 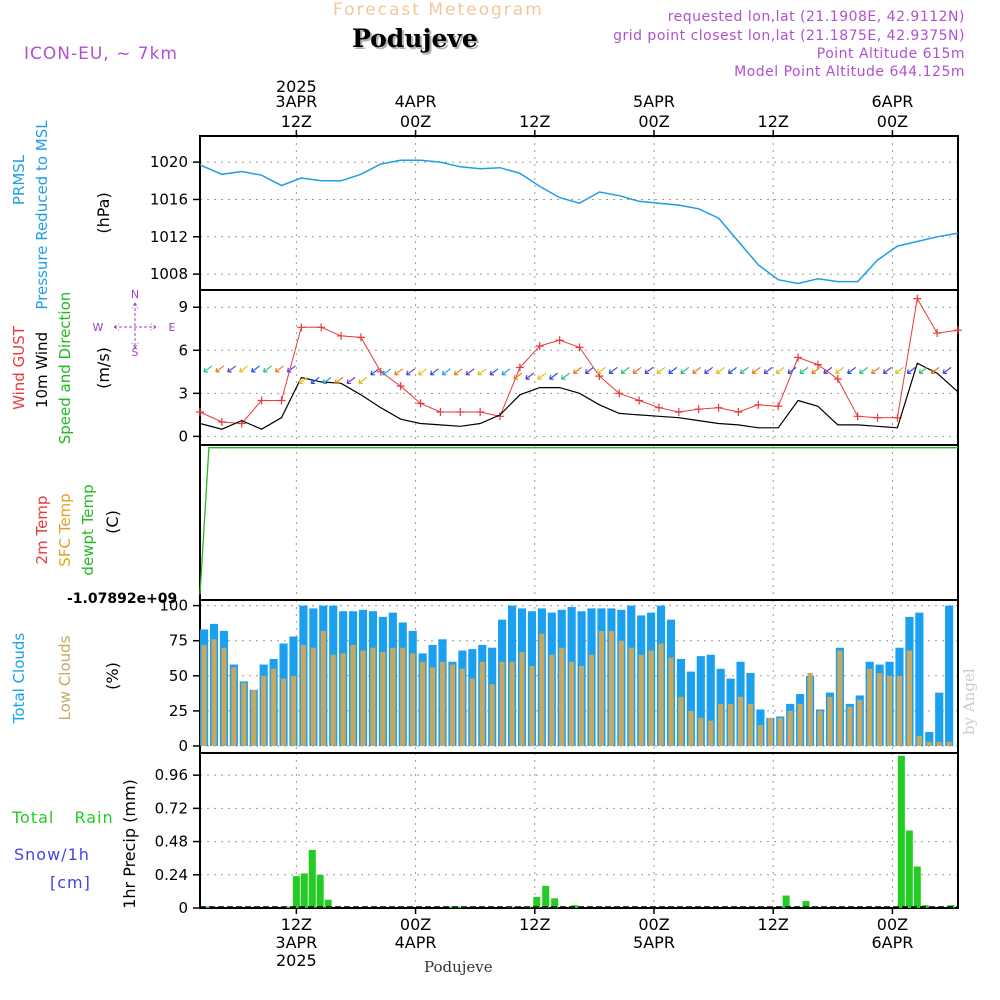 What do you see at coordinates (892, 942) in the screenshot?
I see `bottom-x-label: 6APR` at bounding box center [892, 942].